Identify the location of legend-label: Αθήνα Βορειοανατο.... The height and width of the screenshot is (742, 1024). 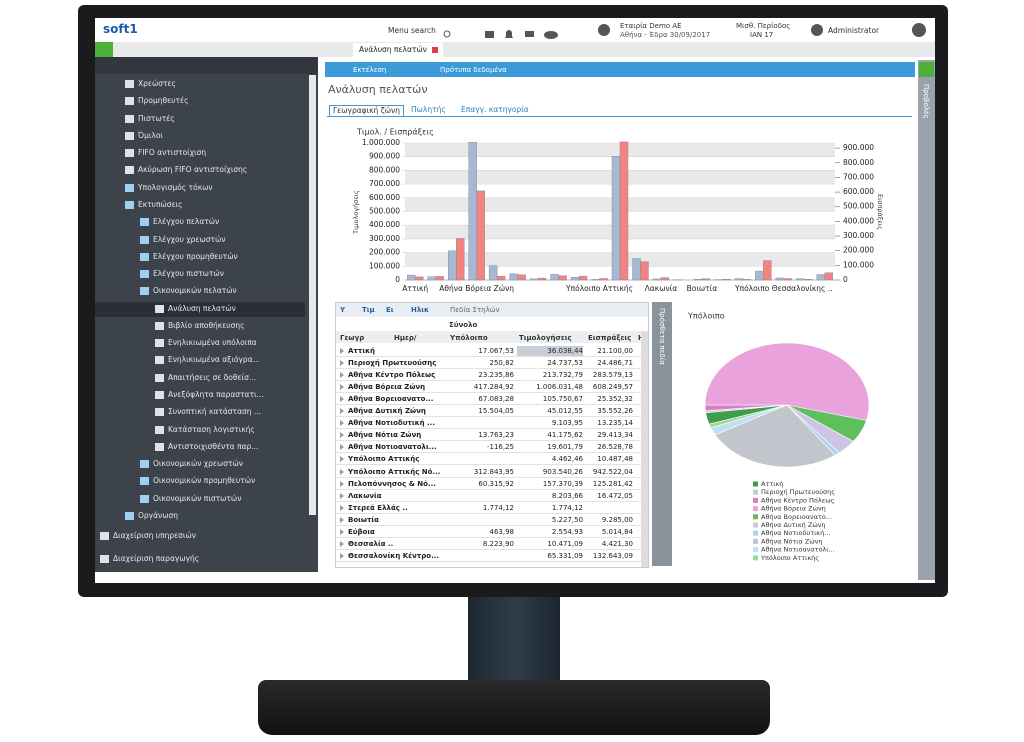
(796, 517).